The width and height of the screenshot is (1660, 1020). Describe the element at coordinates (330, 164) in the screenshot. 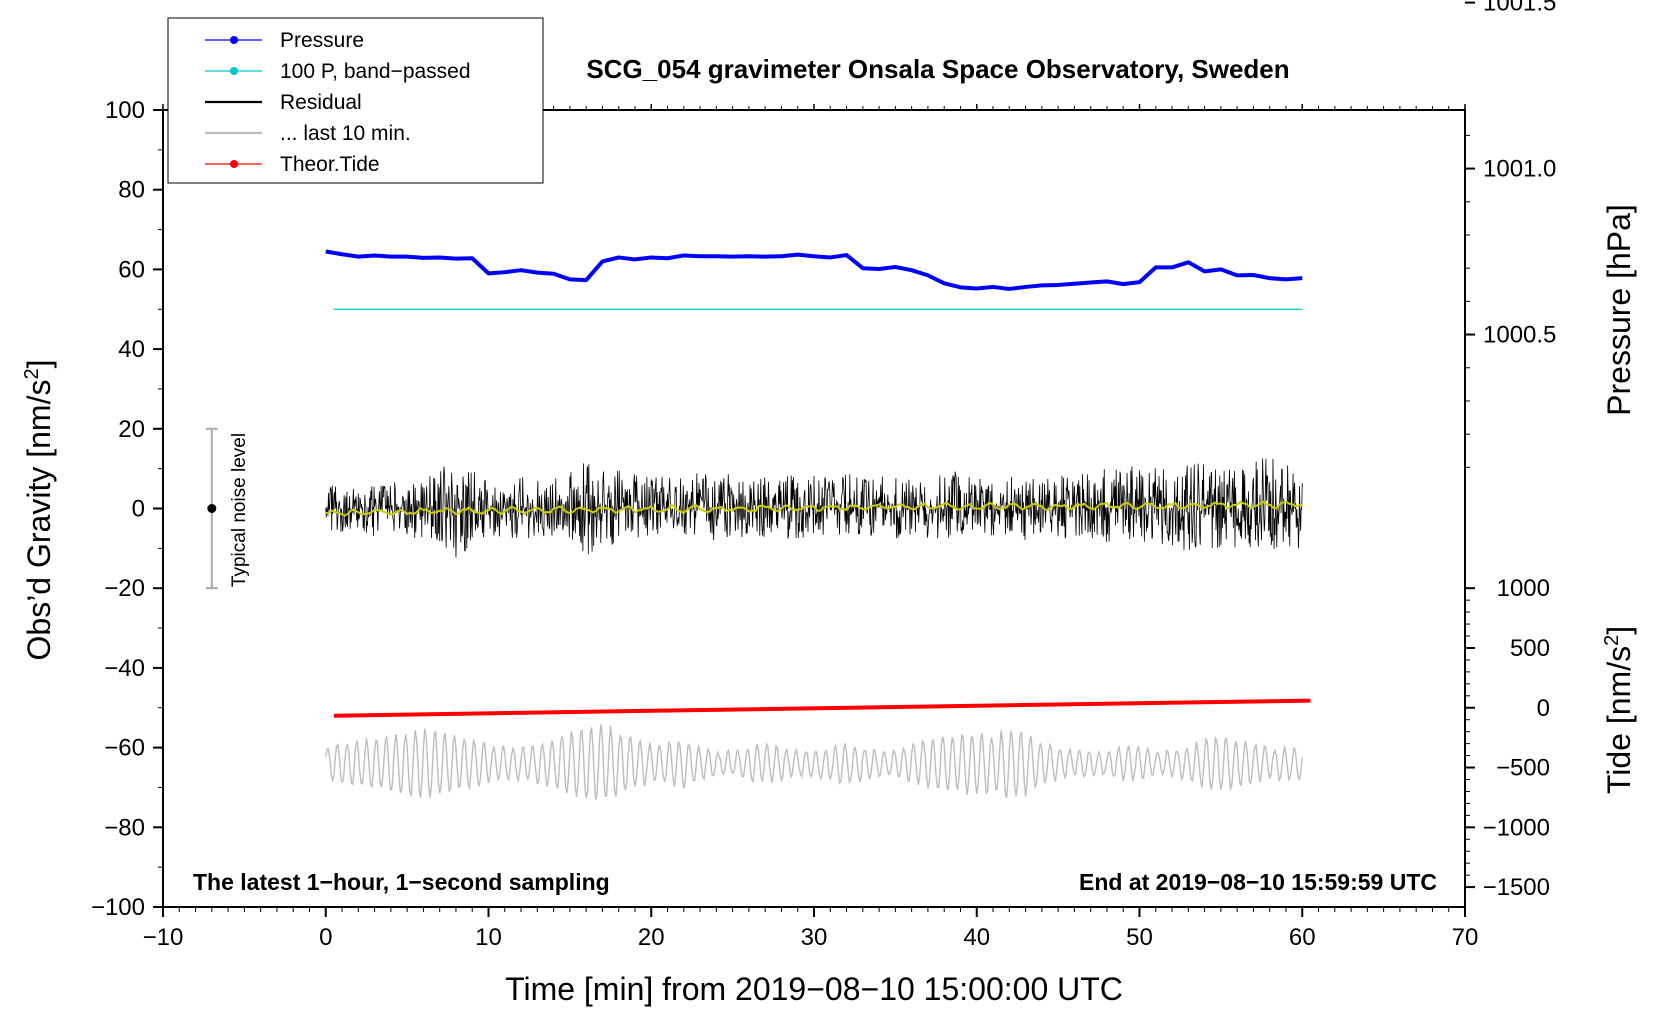

I see `legend-label: Theor.Tide` at that location.